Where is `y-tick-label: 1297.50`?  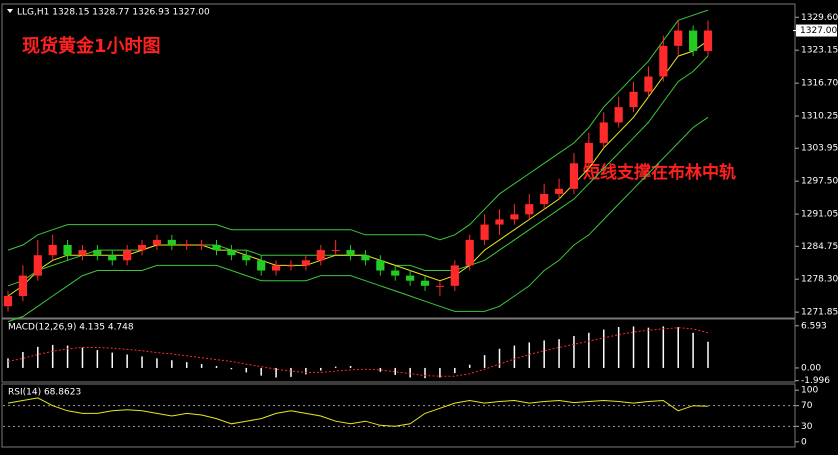 y-tick-label: 1297.50 is located at coordinates (819, 182).